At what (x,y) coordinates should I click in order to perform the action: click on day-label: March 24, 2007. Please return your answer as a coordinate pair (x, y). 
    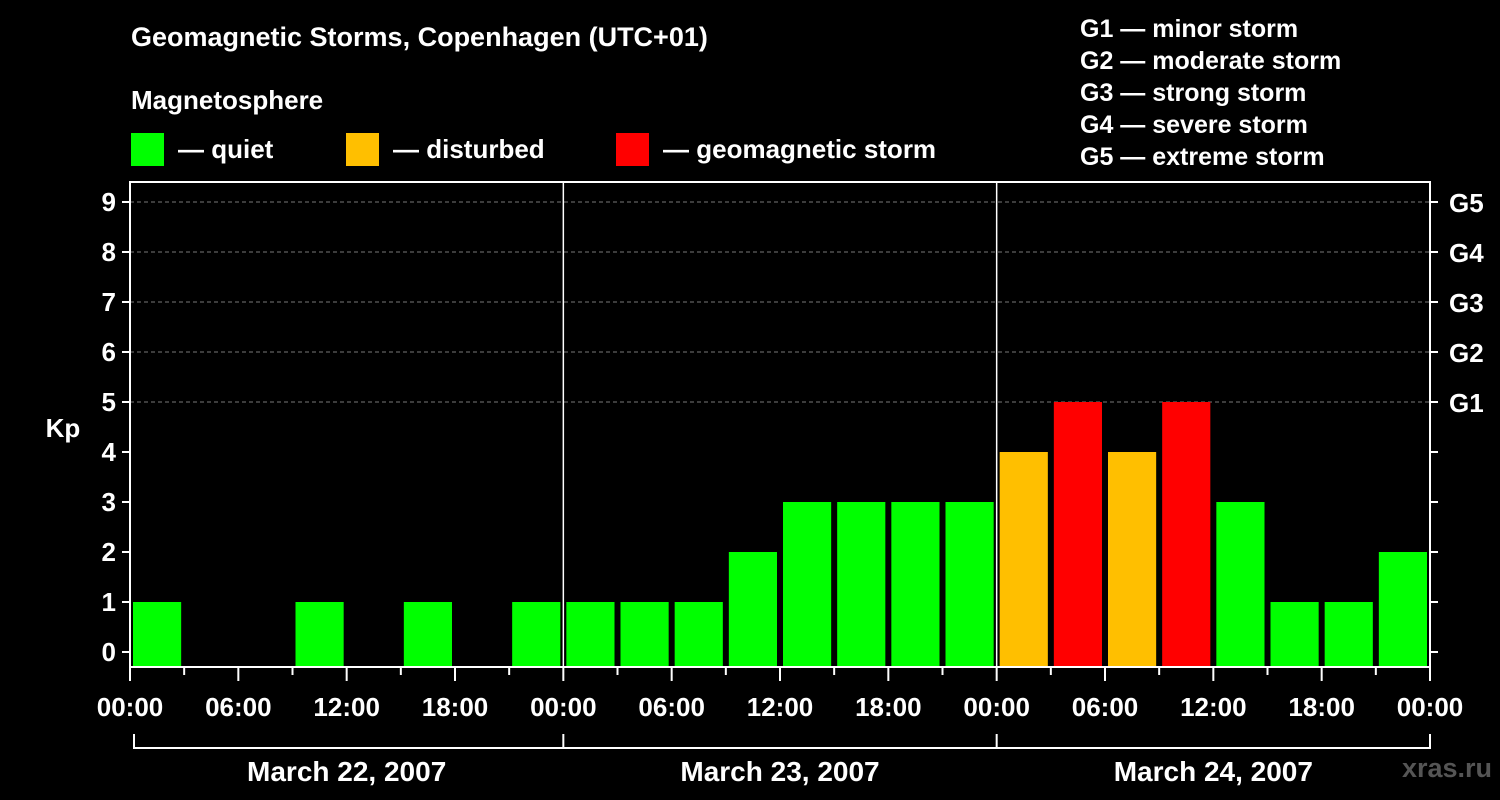
    Looking at the image, I should click on (1213, 771).